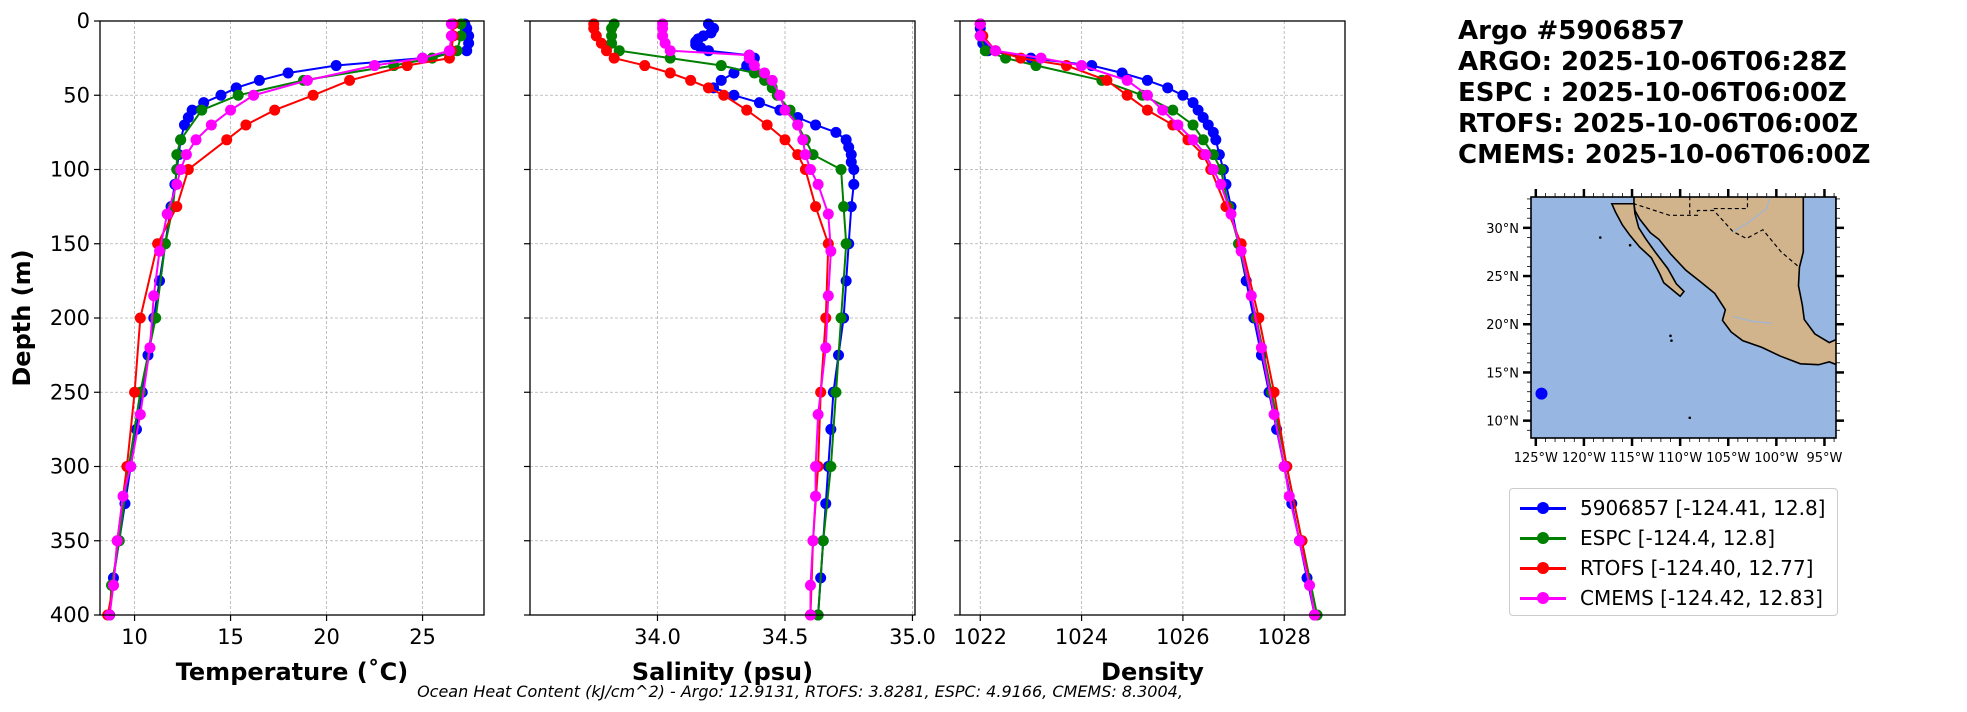 This screenshot has height=712, width=1967. I want to click on y-axis-label: Depth (m), so click(22, 317).